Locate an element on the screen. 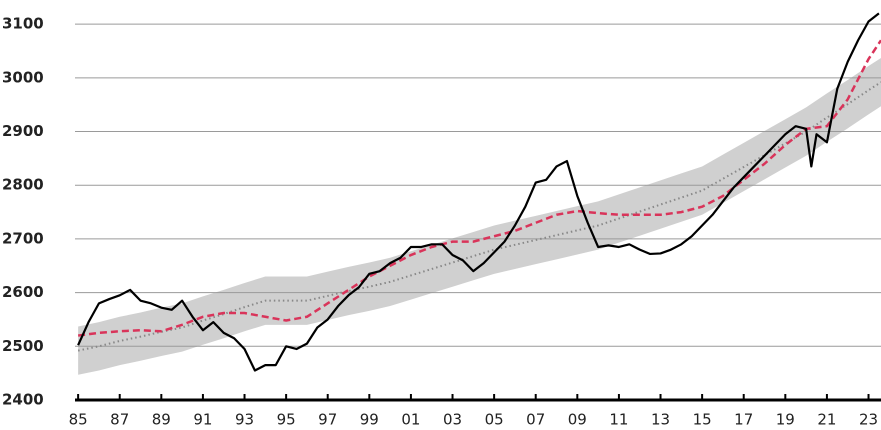 The height and width of the screenshot is (430, 881). x-tick-label: 17 is located at coordinates (743, 420).